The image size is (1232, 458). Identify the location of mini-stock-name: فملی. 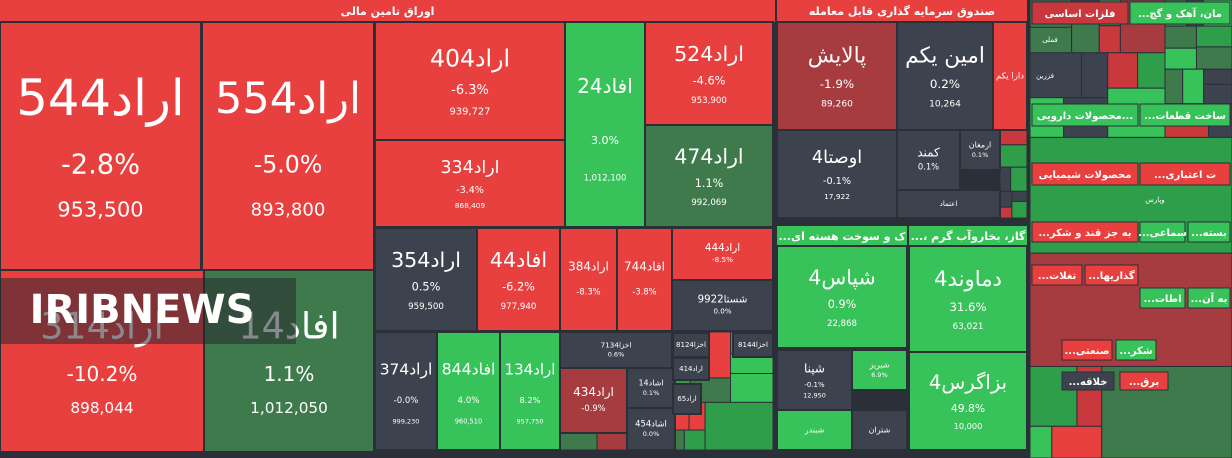
(1050, 40).